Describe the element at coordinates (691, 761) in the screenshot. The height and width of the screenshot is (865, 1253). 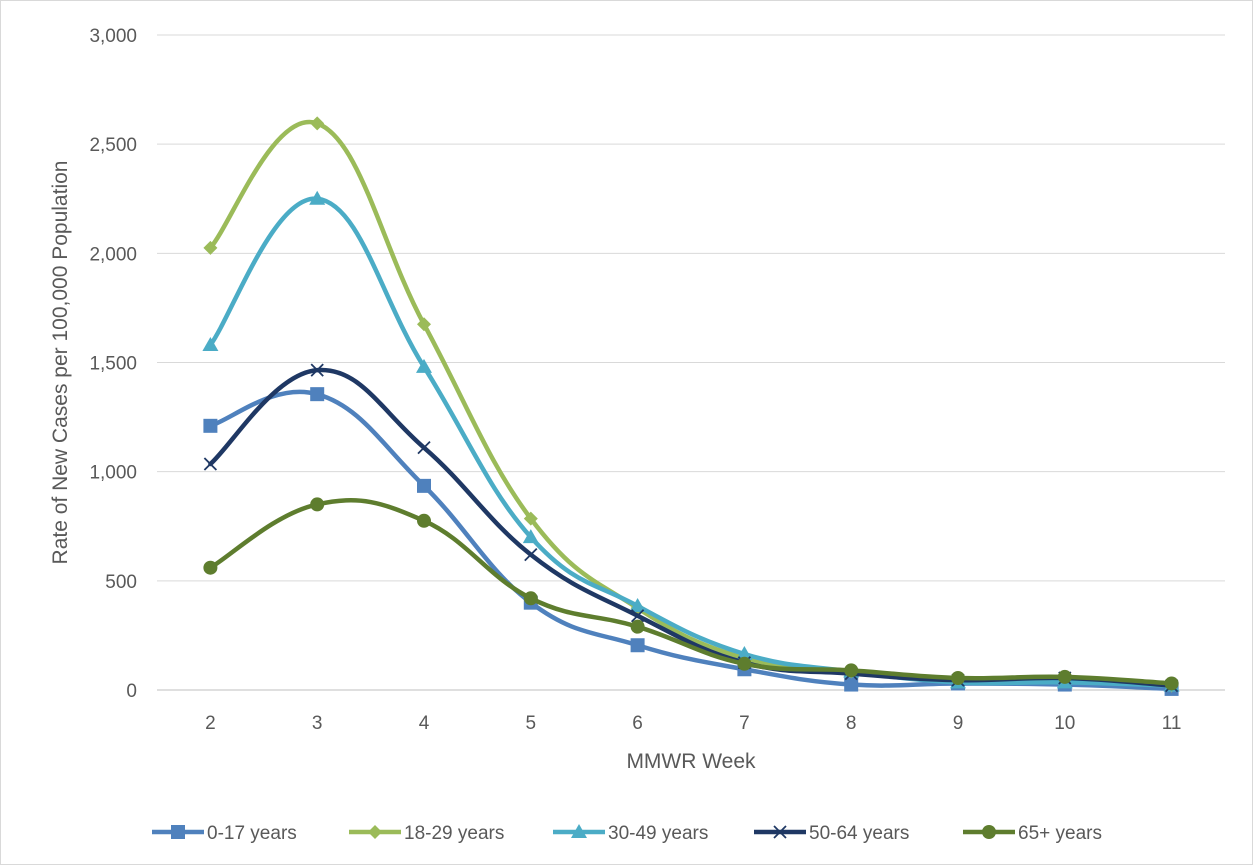
I see `x-axis-title: MMWR Week` at that location.